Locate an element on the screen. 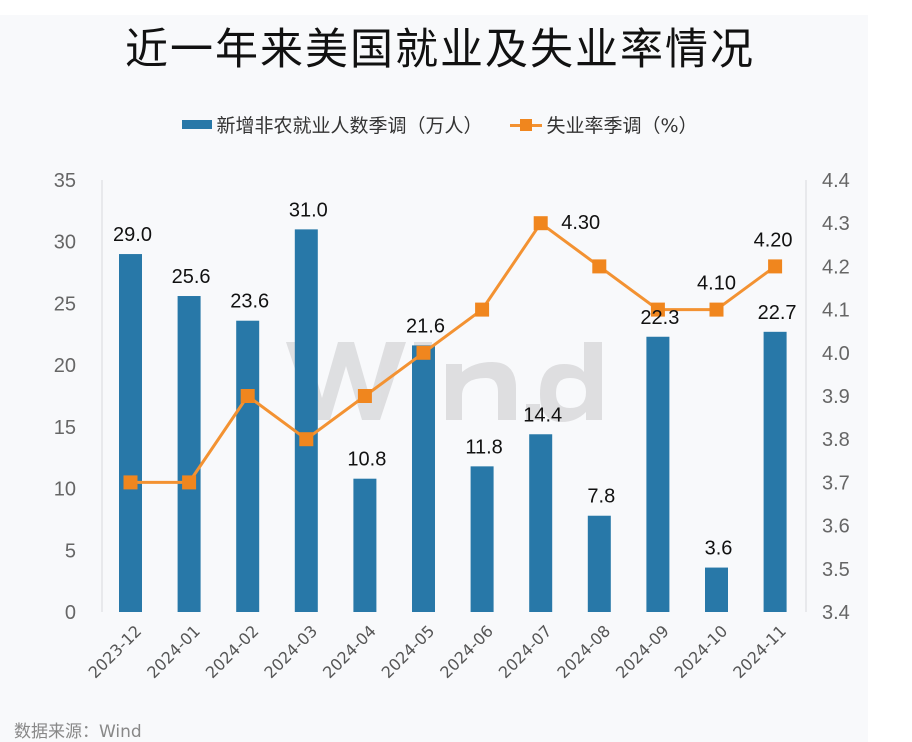 The height and width of the screenshot is (742, 912). bar-data-label: 25.6 is located at coordinates (191, 277).